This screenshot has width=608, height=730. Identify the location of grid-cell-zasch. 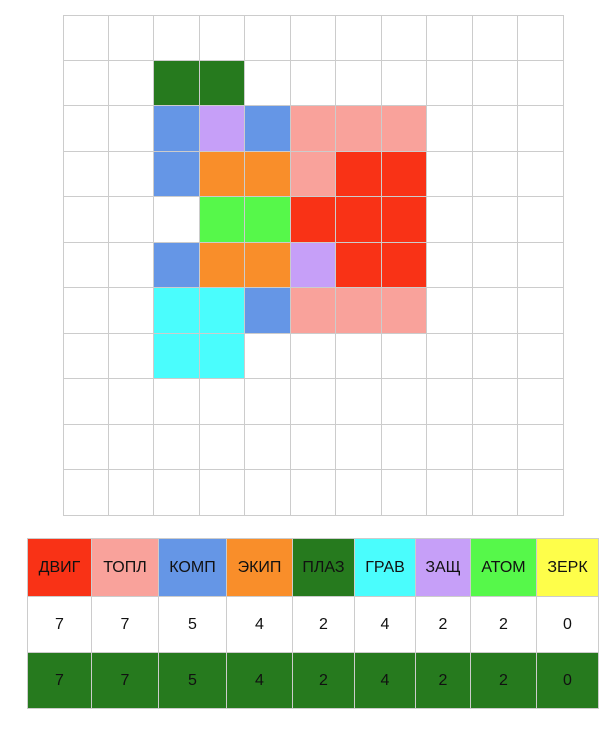
(222, 129).